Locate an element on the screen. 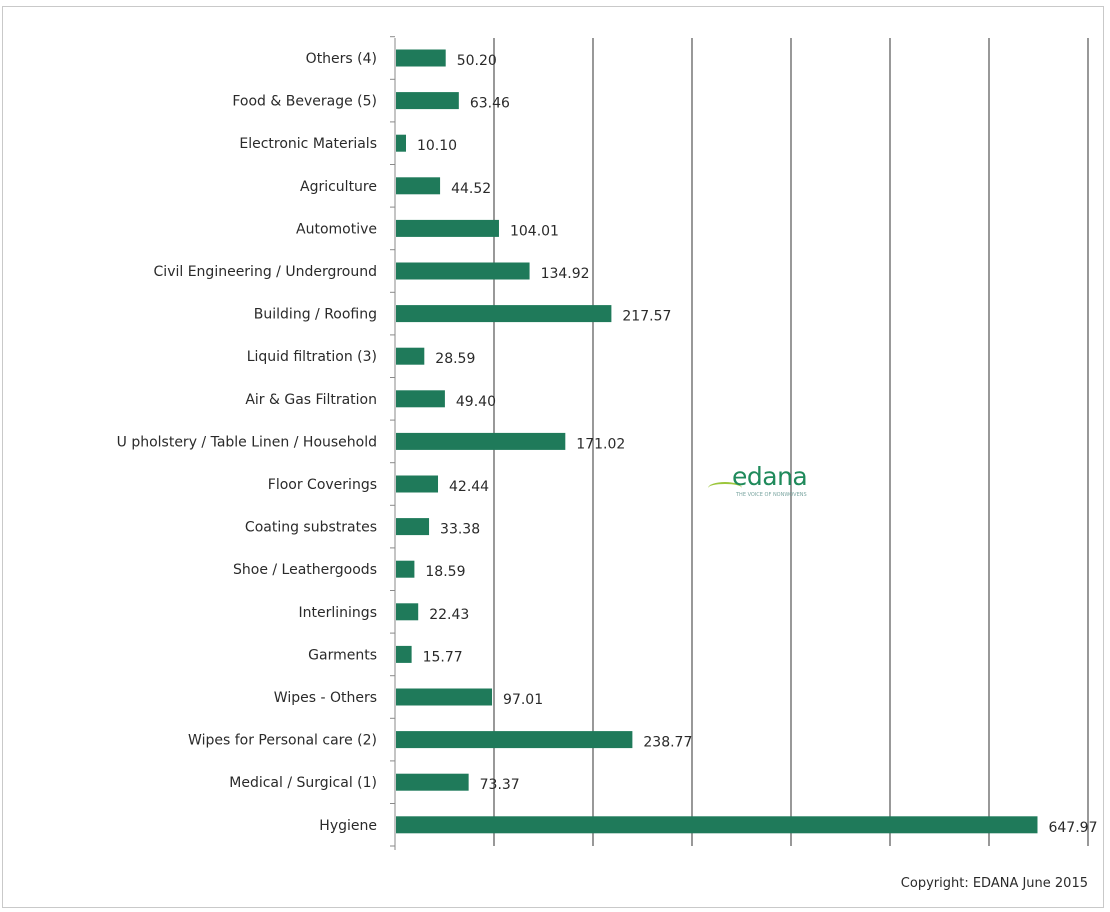 This screenshot has width=1110, height=912. data-label: 18.59 is located at coordinates (445, 572).